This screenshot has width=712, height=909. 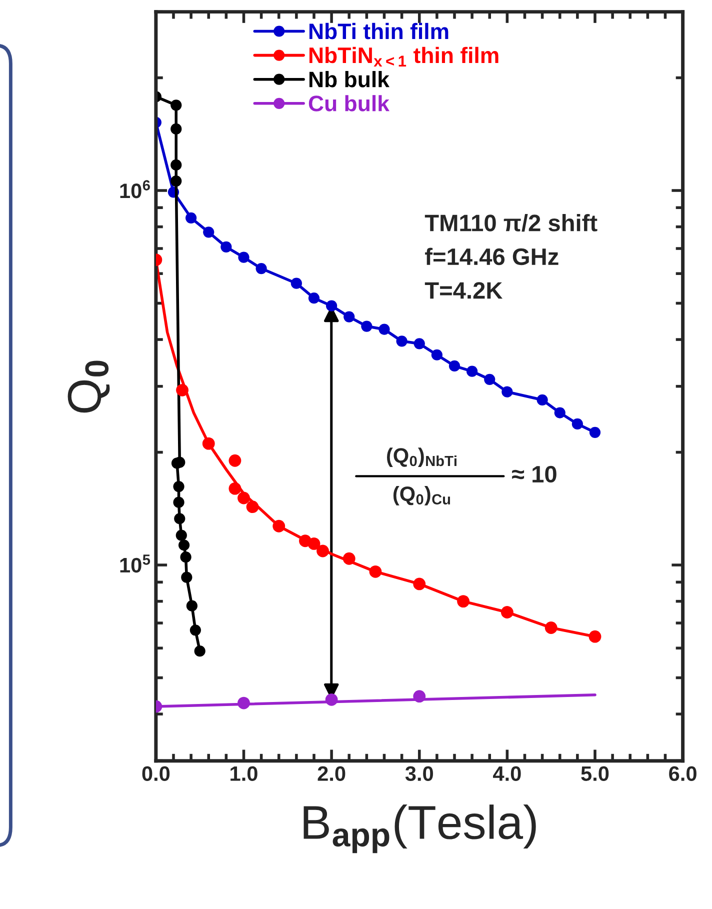 I want to click on x-tick-label: 1.0, so click(x=244, y=773).